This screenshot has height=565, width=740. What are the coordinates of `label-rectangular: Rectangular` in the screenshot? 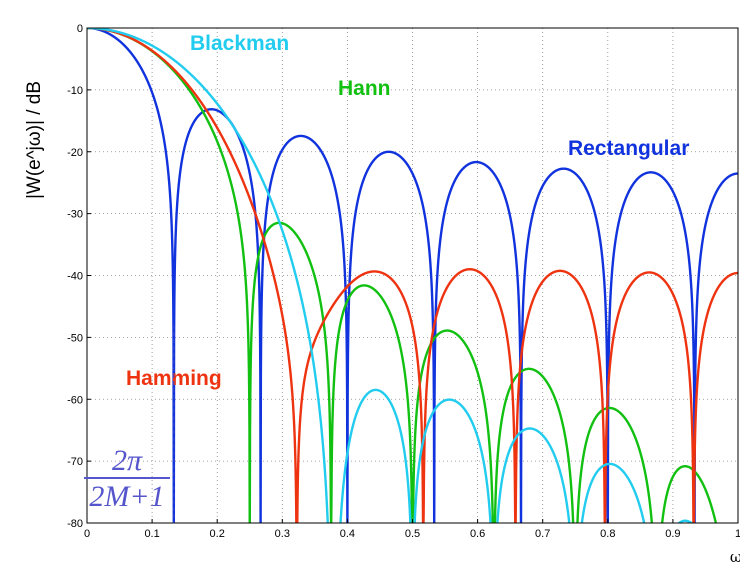 It's located at (628, 148).